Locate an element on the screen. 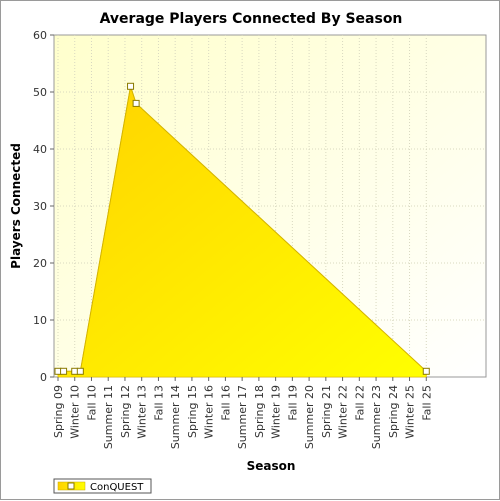 This screenshot has height=501, width=500. x-tick-label: Winter 10 is located at coordinates (75, 412).